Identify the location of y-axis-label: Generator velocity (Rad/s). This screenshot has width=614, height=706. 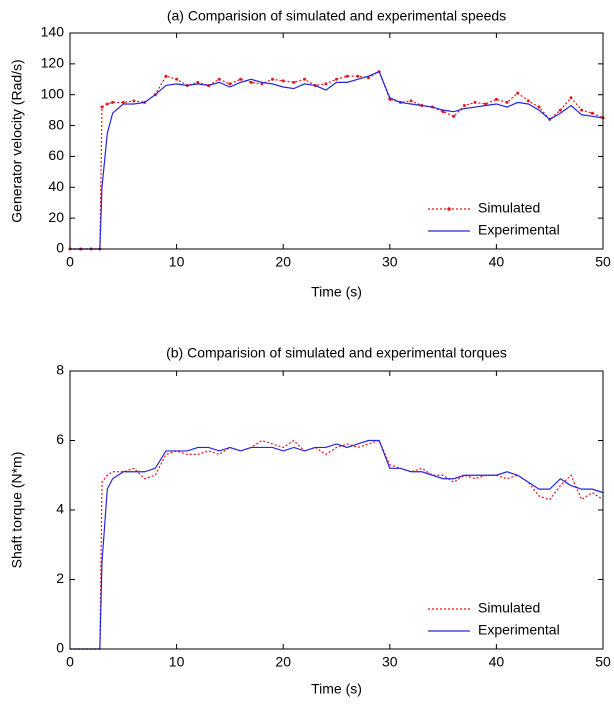
(17, 140).